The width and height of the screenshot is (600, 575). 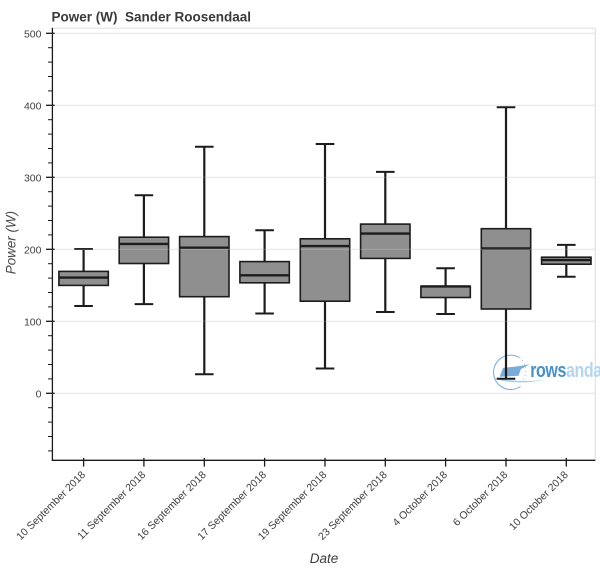 What do you see at coordinates (565, 370) in the screenshot?
I see `svg-text: rowsandall` at bounding box center [565, 370].